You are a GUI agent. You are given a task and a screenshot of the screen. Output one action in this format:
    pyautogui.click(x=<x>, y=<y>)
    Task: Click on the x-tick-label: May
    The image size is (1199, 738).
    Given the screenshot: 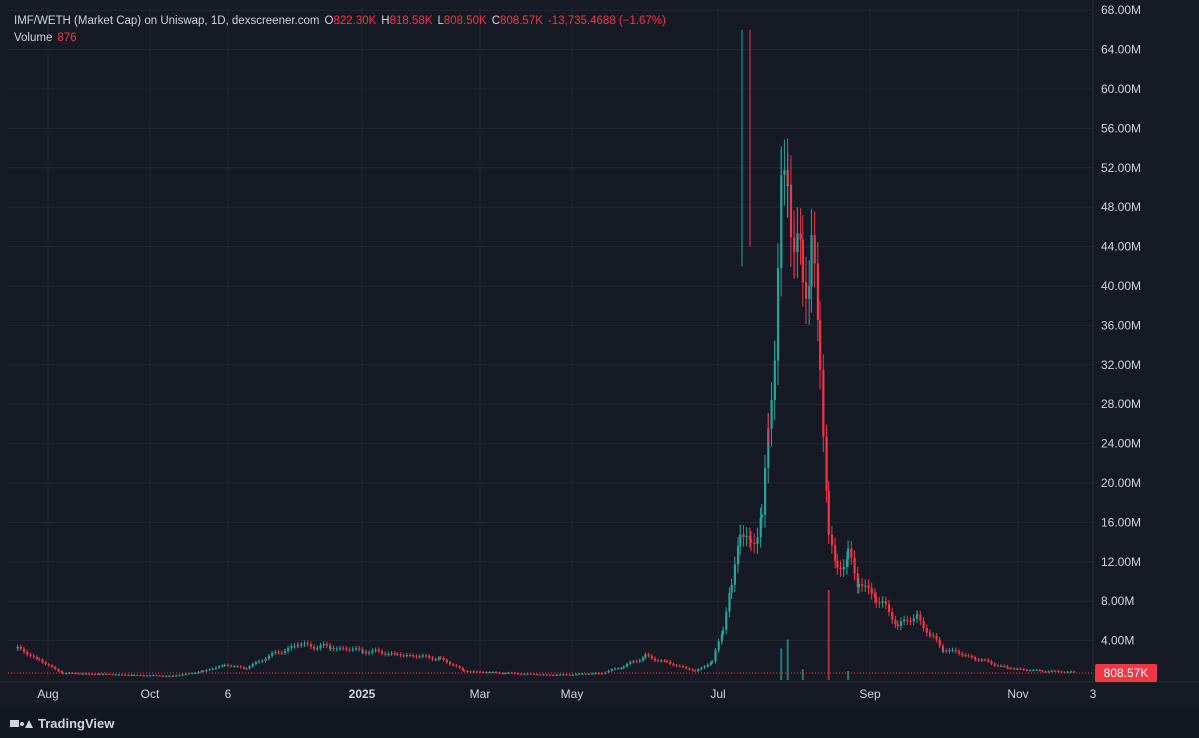 What is the action you would take?
    pyautogui.click(x=572, y=694)
    